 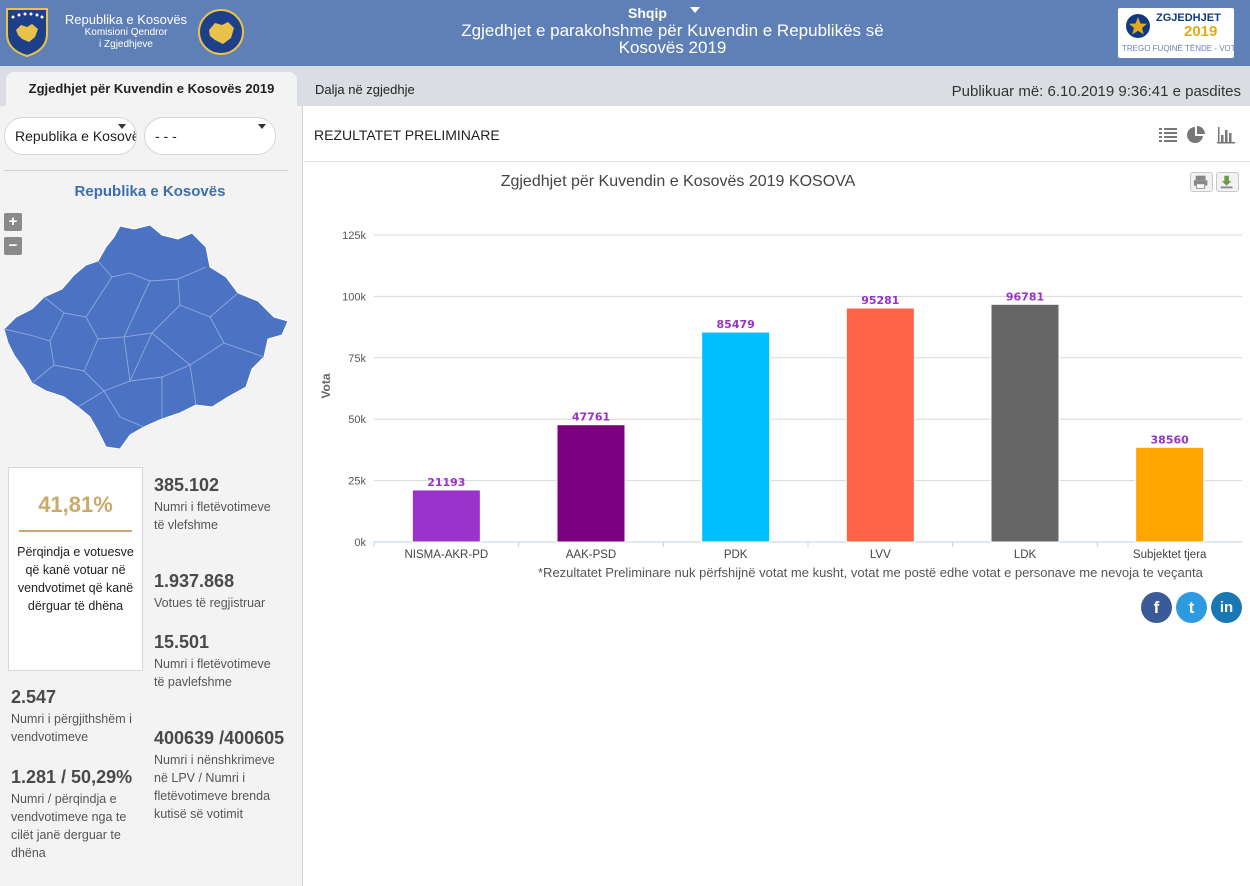 What do you see at coordinates (182, 642) in the screenshot?
I see `stat-value: 15.501` at bounding box center [182, 642].